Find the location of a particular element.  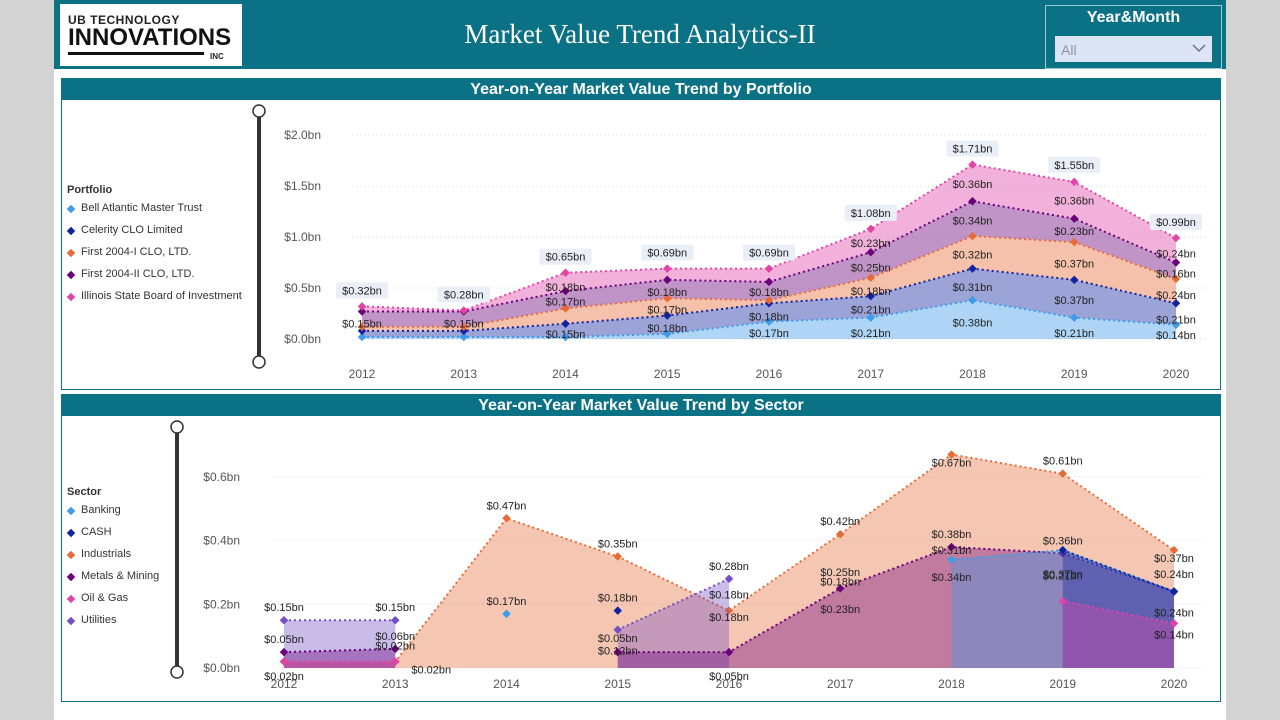

data-label: $0.42bn is located at coordinates (840, 522).